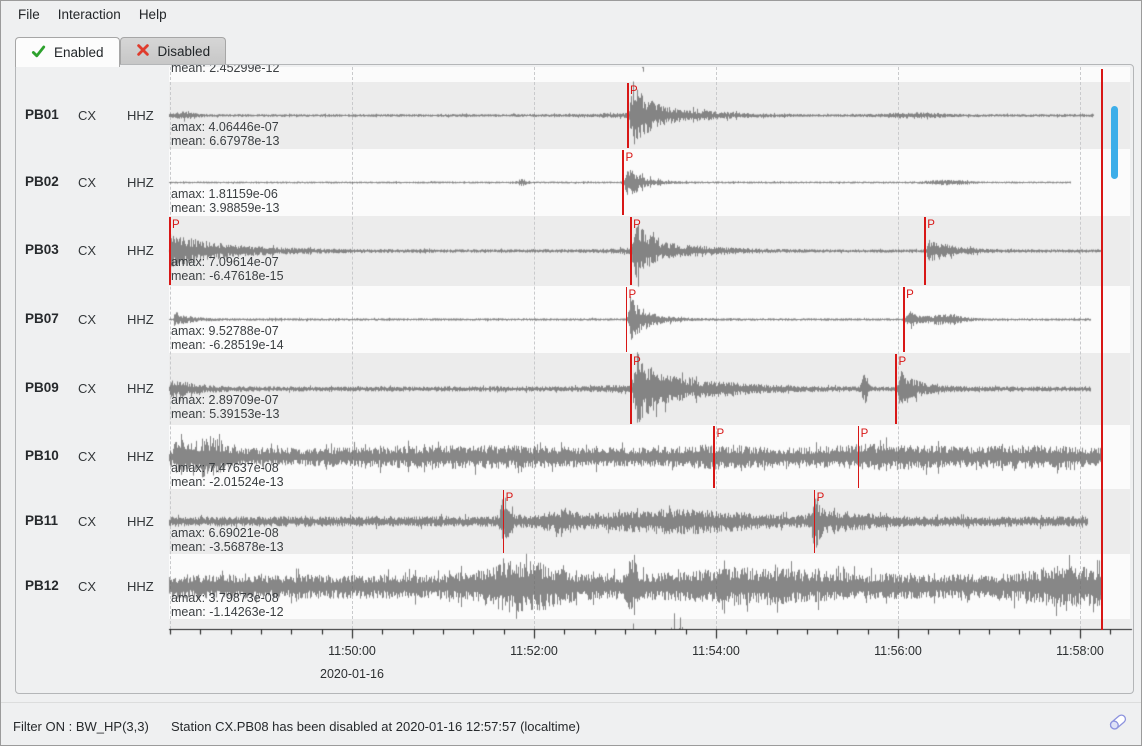 This screenshot has width=1142, height=746. I want to click on amax-value: amax: 1.81159e-06, so click(224, 193).